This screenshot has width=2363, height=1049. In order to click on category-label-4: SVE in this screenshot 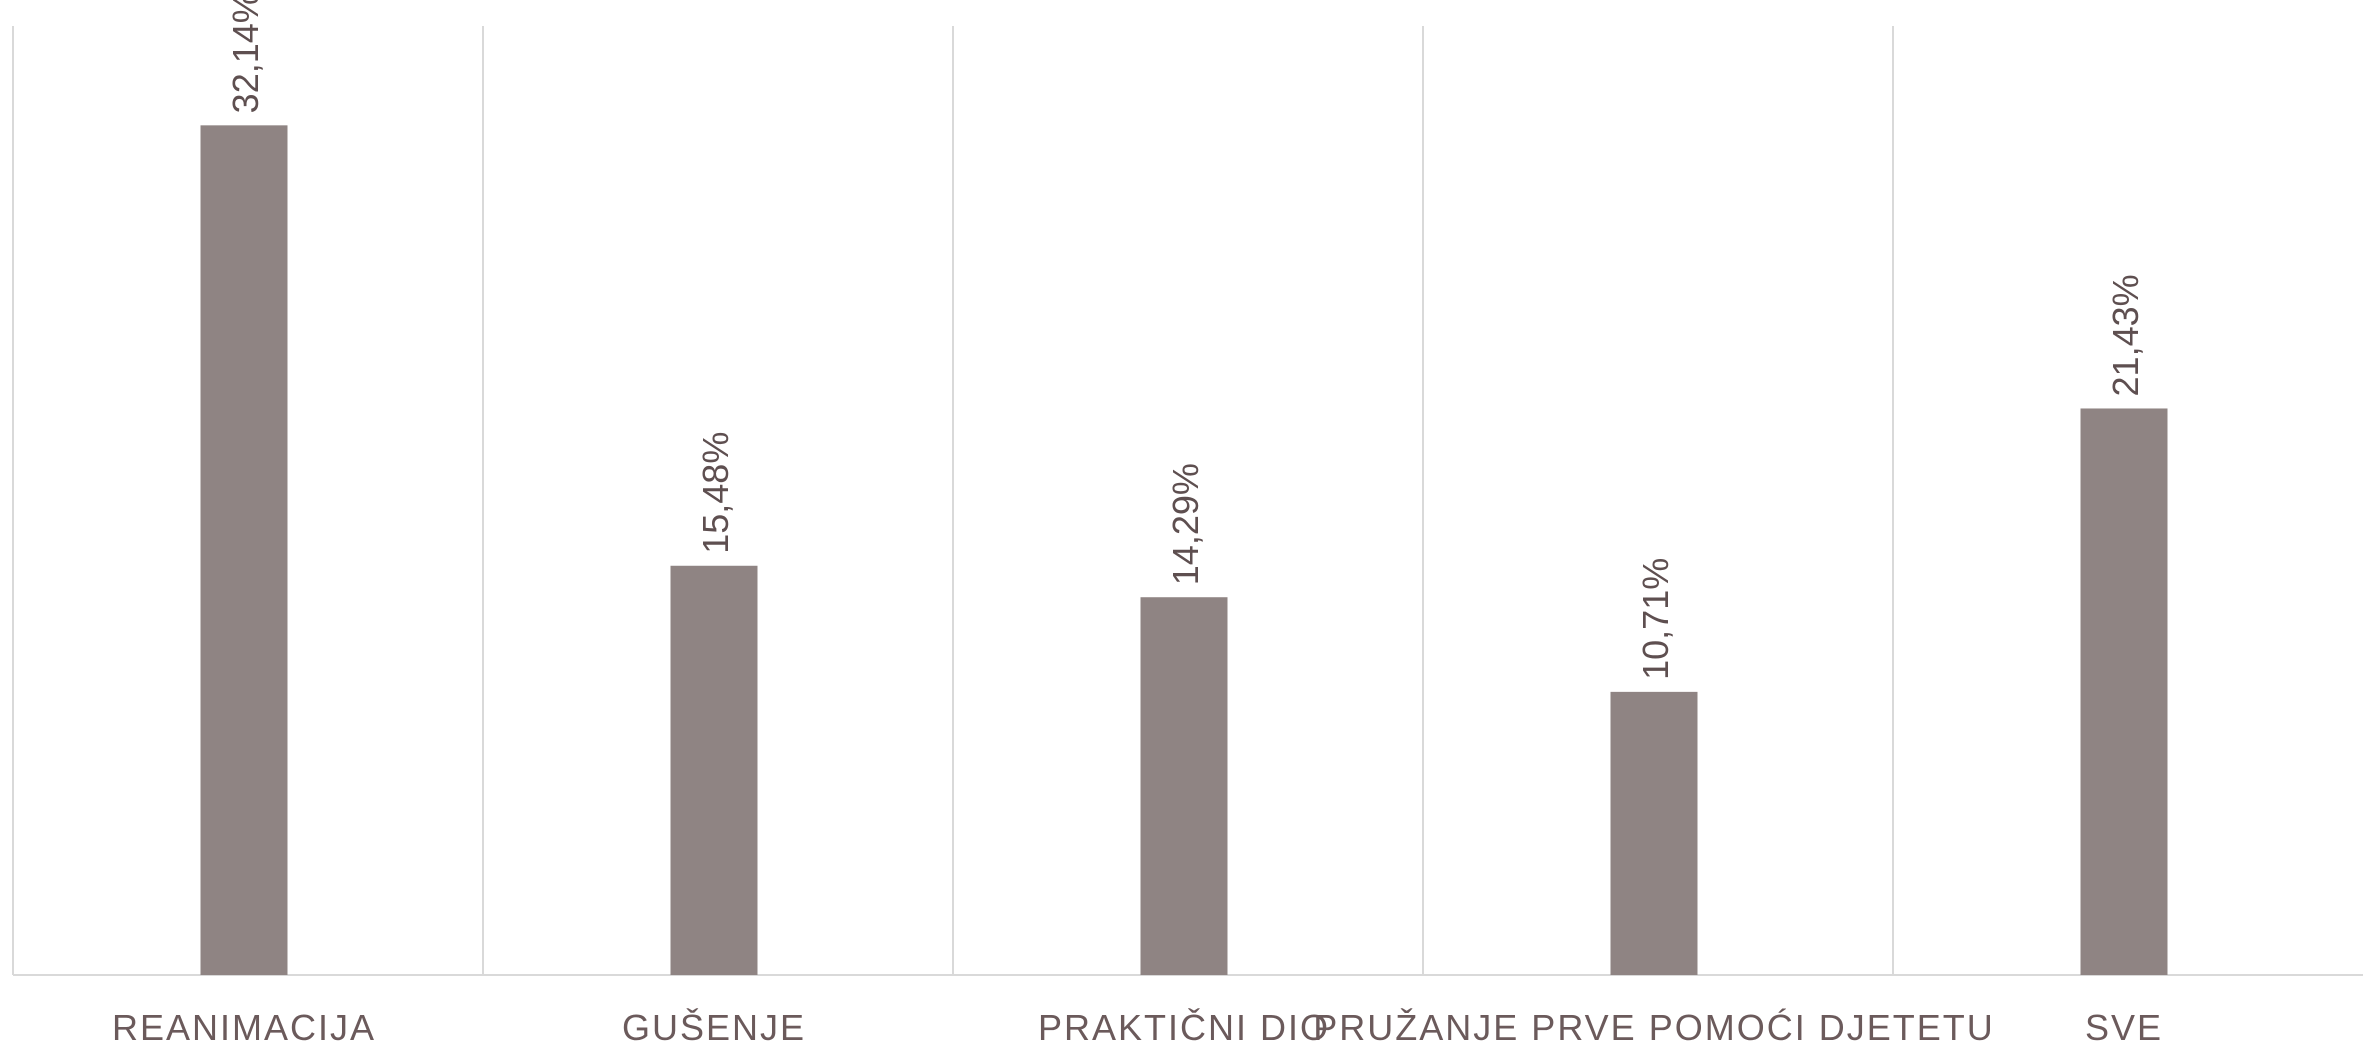, I will do `click(2124, 1027)`.